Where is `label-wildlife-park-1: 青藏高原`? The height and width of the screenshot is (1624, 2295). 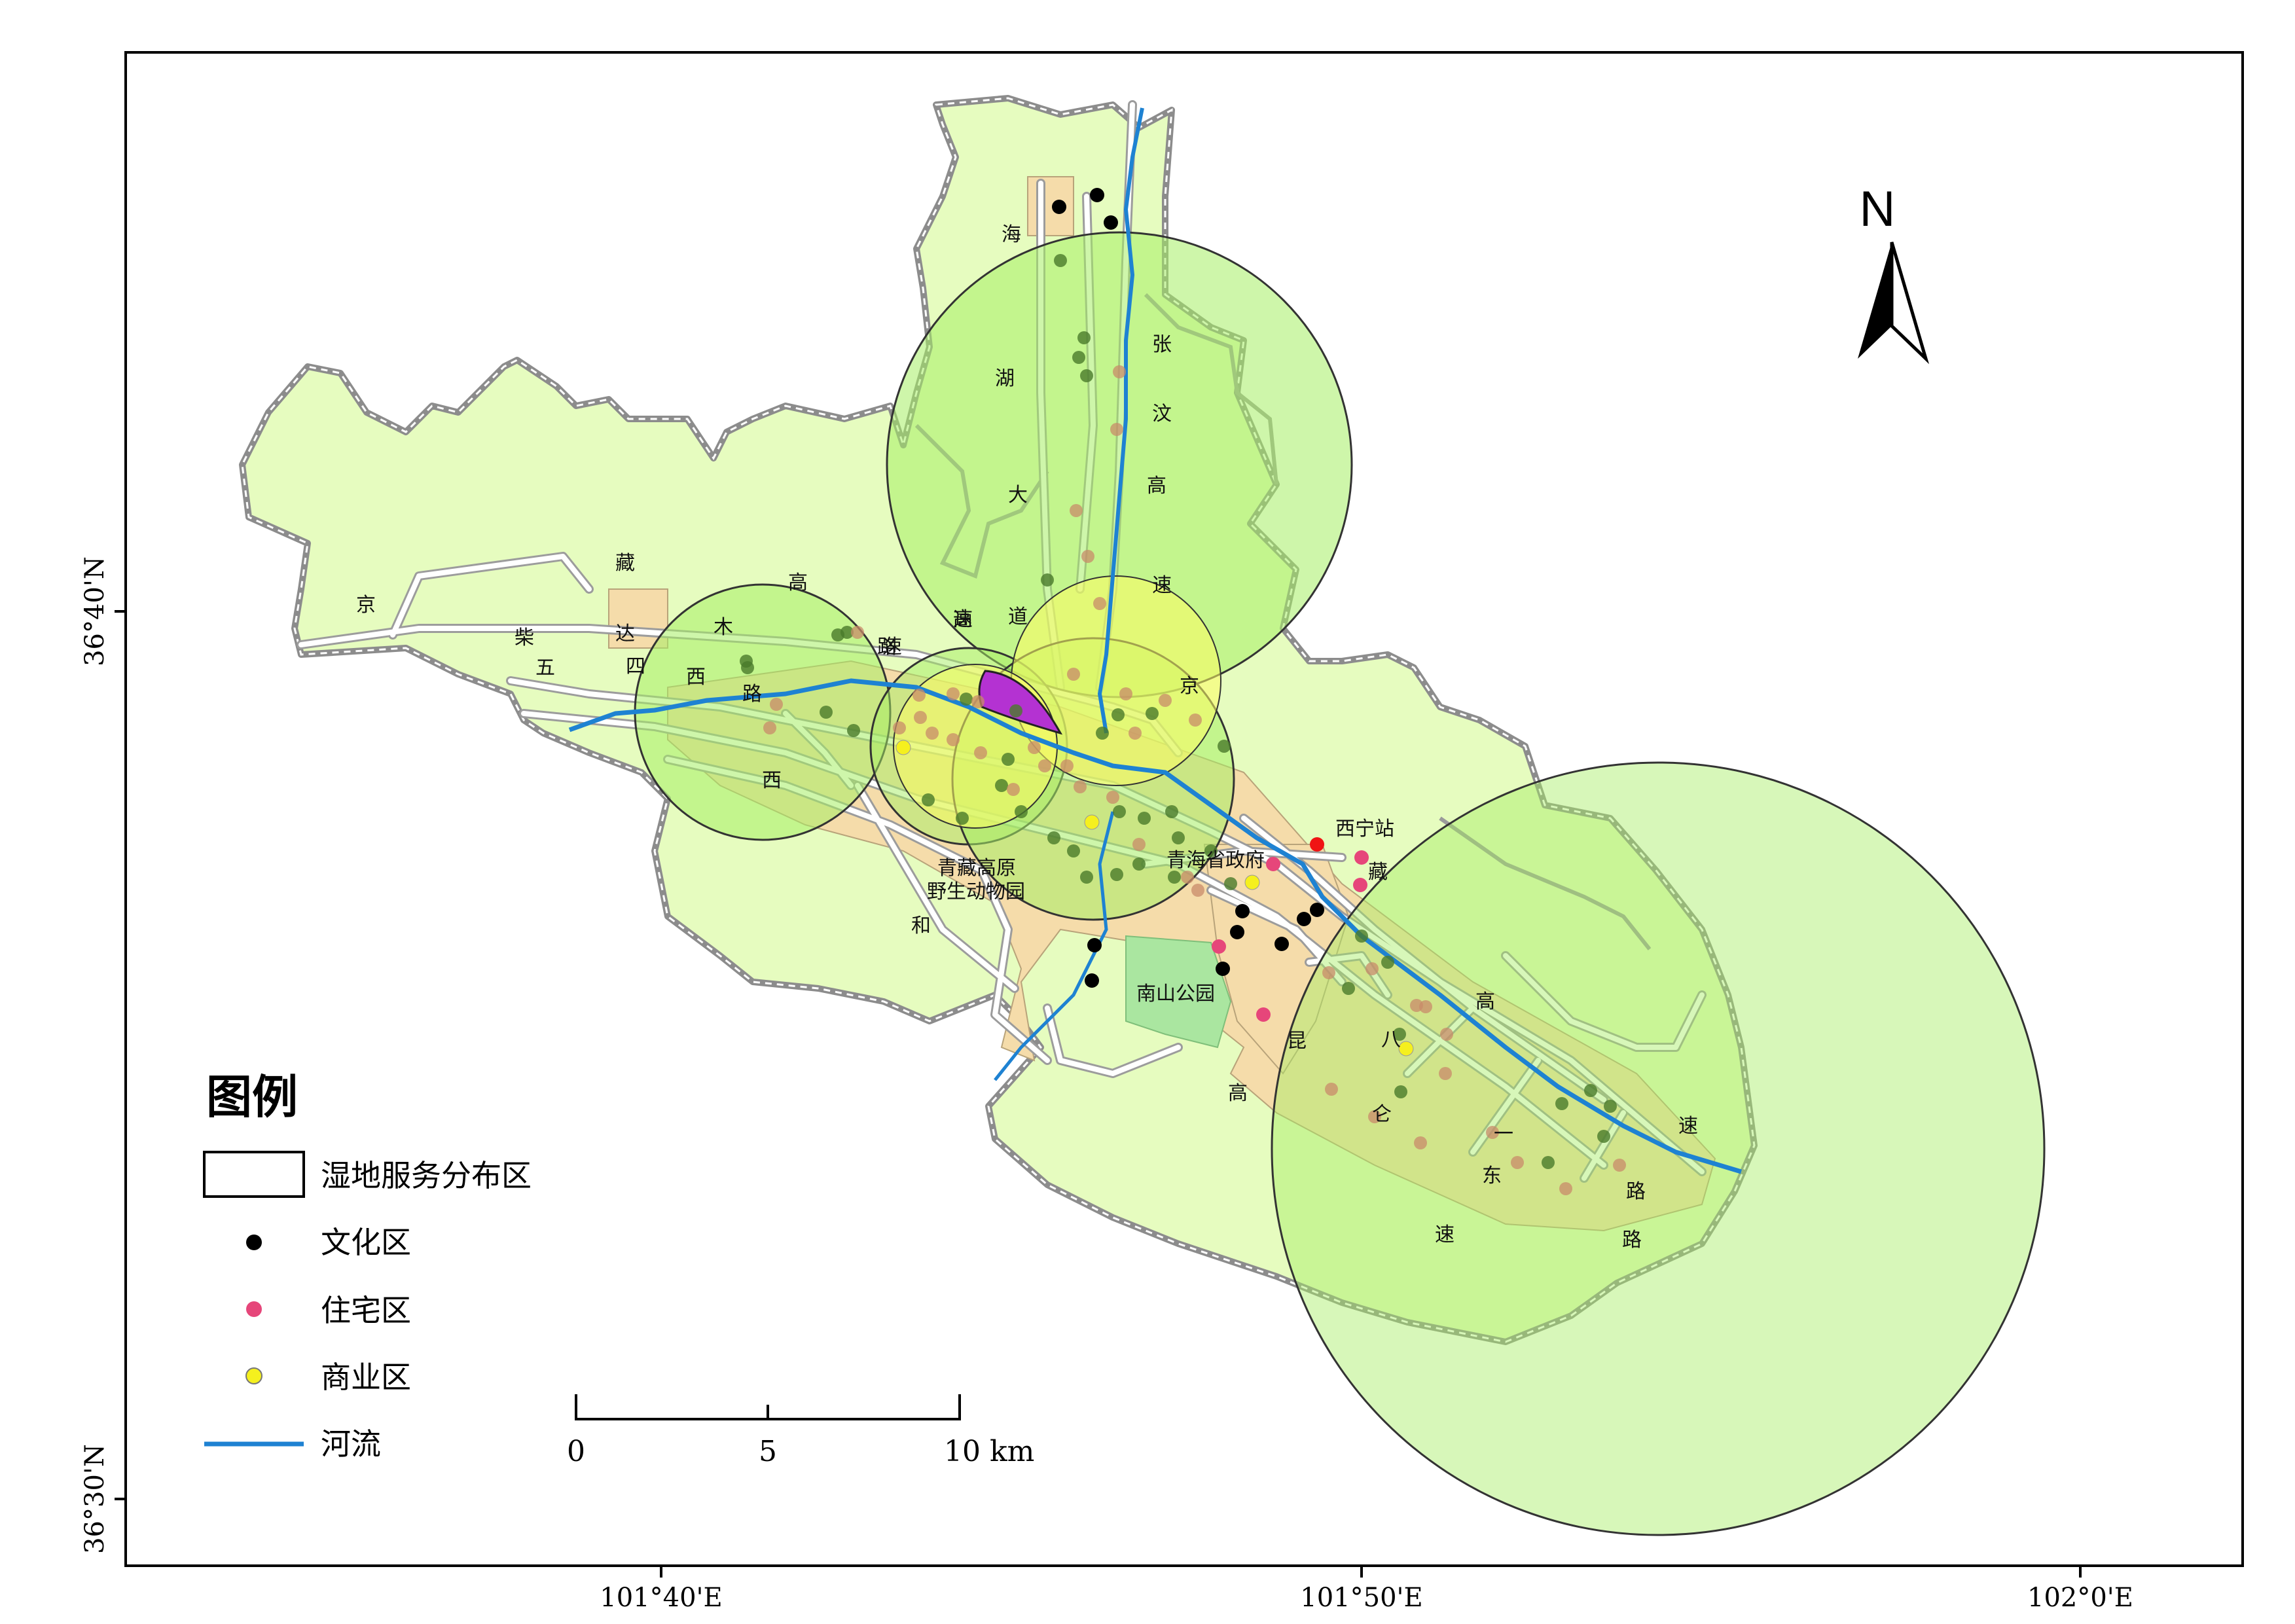
label-wildlife-park-1: 青藏高原 is located at coordinates (977, 868).